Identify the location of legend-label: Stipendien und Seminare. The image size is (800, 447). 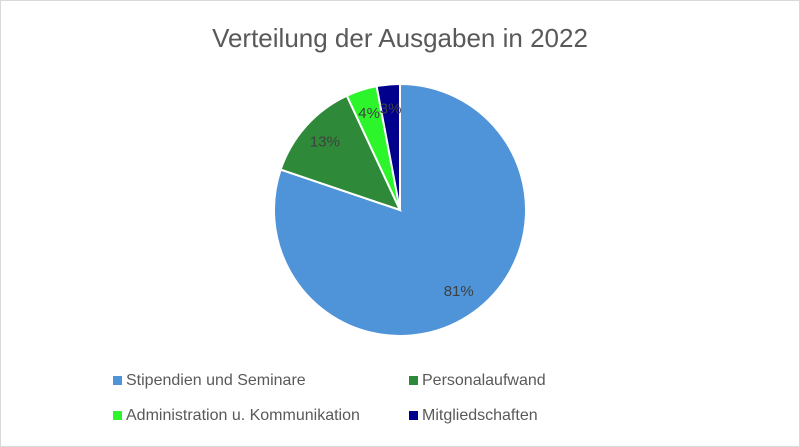
(216, 380).